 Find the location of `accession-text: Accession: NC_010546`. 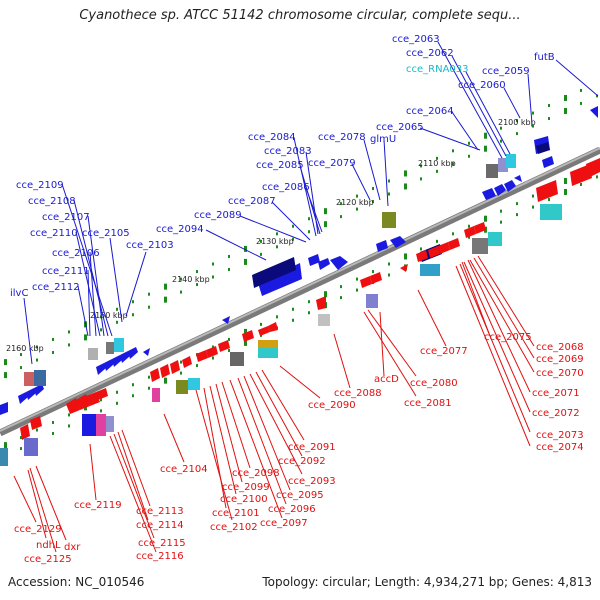

accession-text: Accession: NC_010546 is located at coordinates (76, 582).